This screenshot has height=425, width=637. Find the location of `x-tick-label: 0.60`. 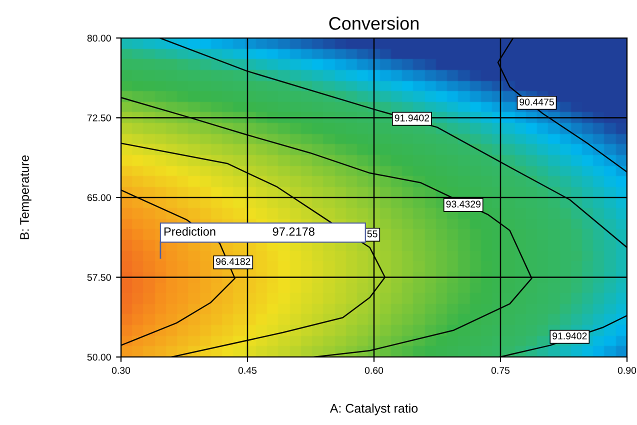

x-tick-label: 0.60 is located at coordinates (374, 370).